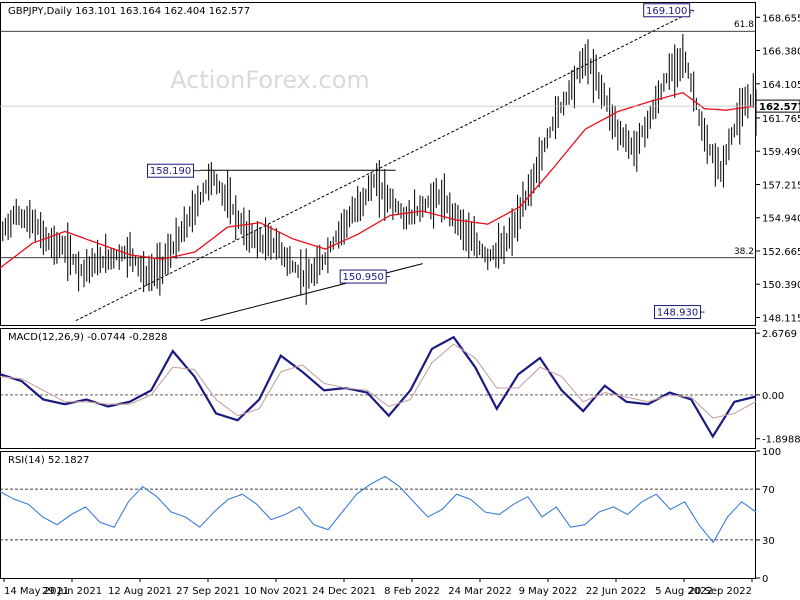 This screenshot has height=600, width=800. I want to click on x-tick-label: 27 Sep 2021, so click(207, 591).